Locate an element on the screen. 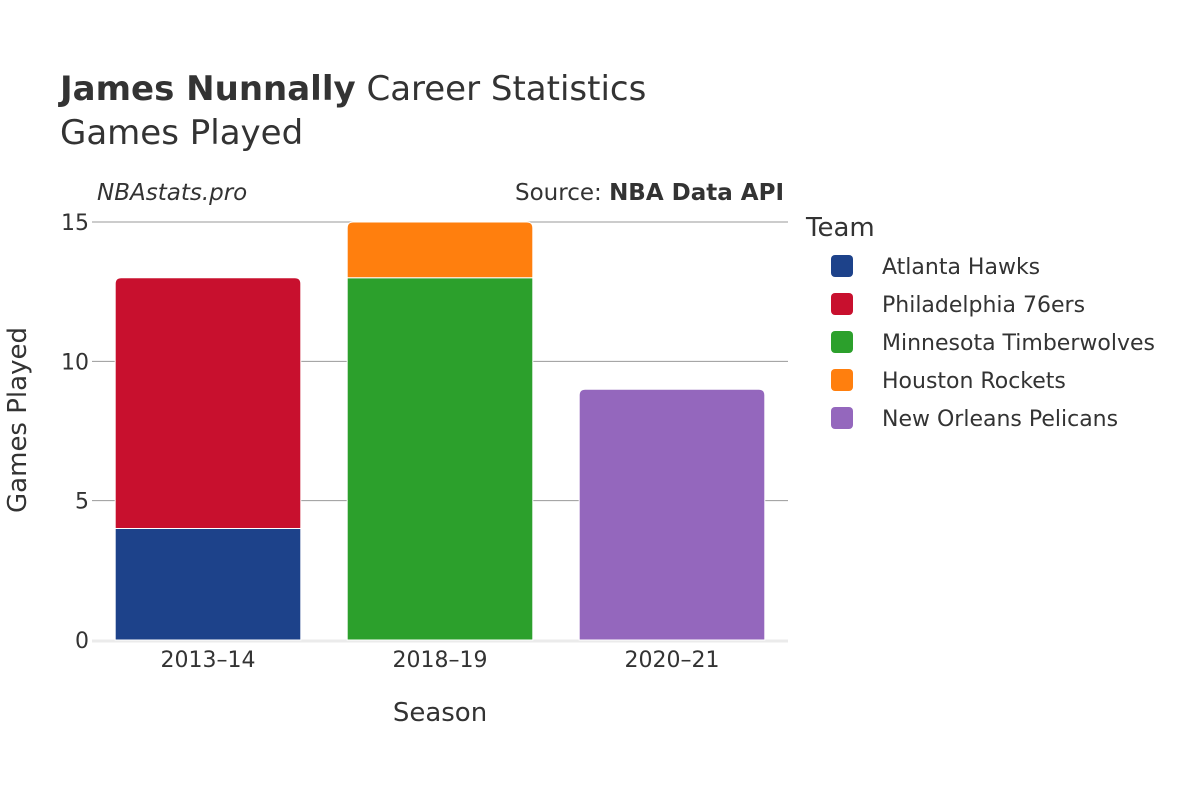 This screenshot has height=800, width=1200. x-tick-label: 2013–14 is located at coordinates (208, 660).